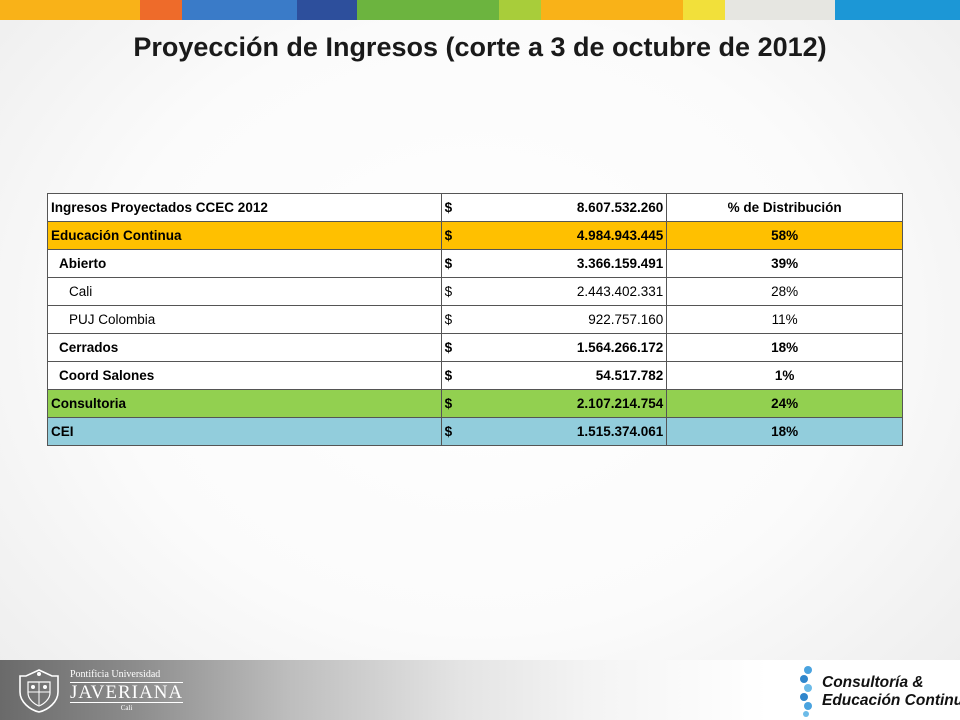 This screenshot has width=960, height=720. What do you see at coordinates (784, 403) in the screenshot?
I see `row-percent: 24%` at bounding box center [784, 403].